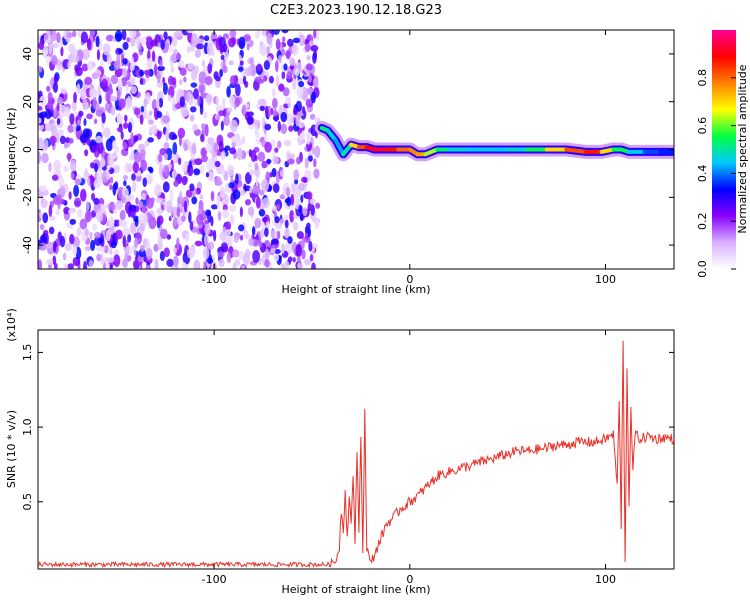  What do you see at coordinates (214, 279) in the screenshot?
I see `x-tick-label: -100` at bounding box center [214, 279].